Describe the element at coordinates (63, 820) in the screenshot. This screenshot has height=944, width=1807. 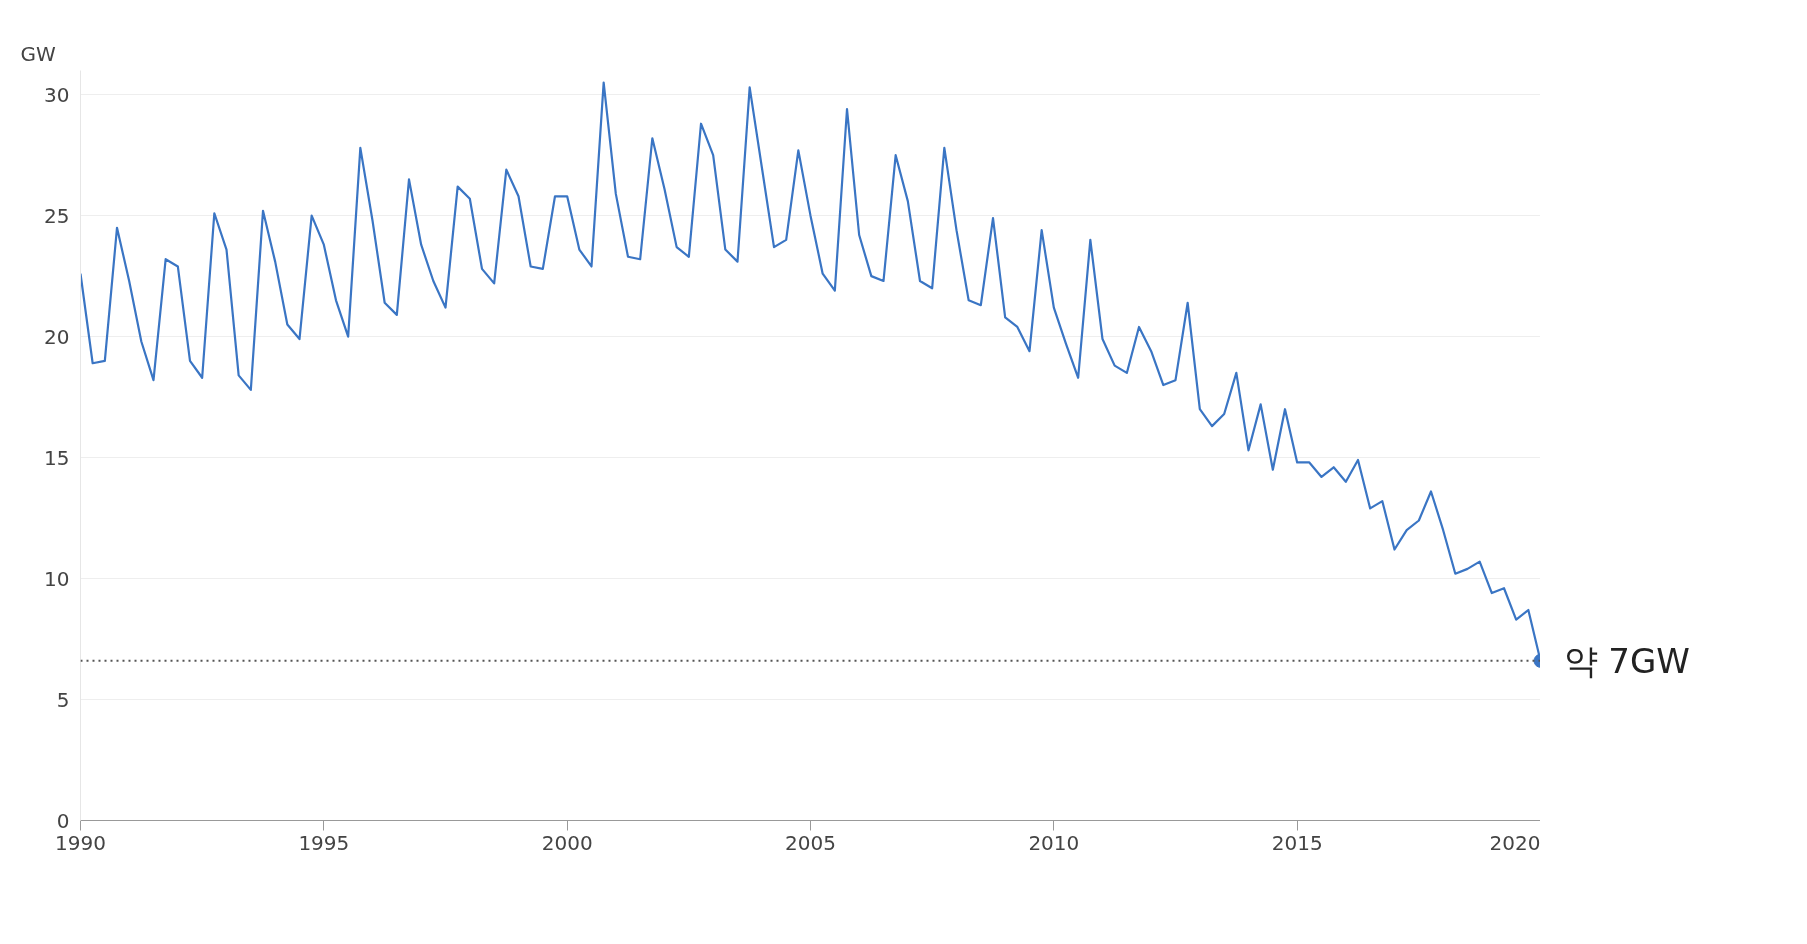
I see `y-tick-label: 0` at that location.